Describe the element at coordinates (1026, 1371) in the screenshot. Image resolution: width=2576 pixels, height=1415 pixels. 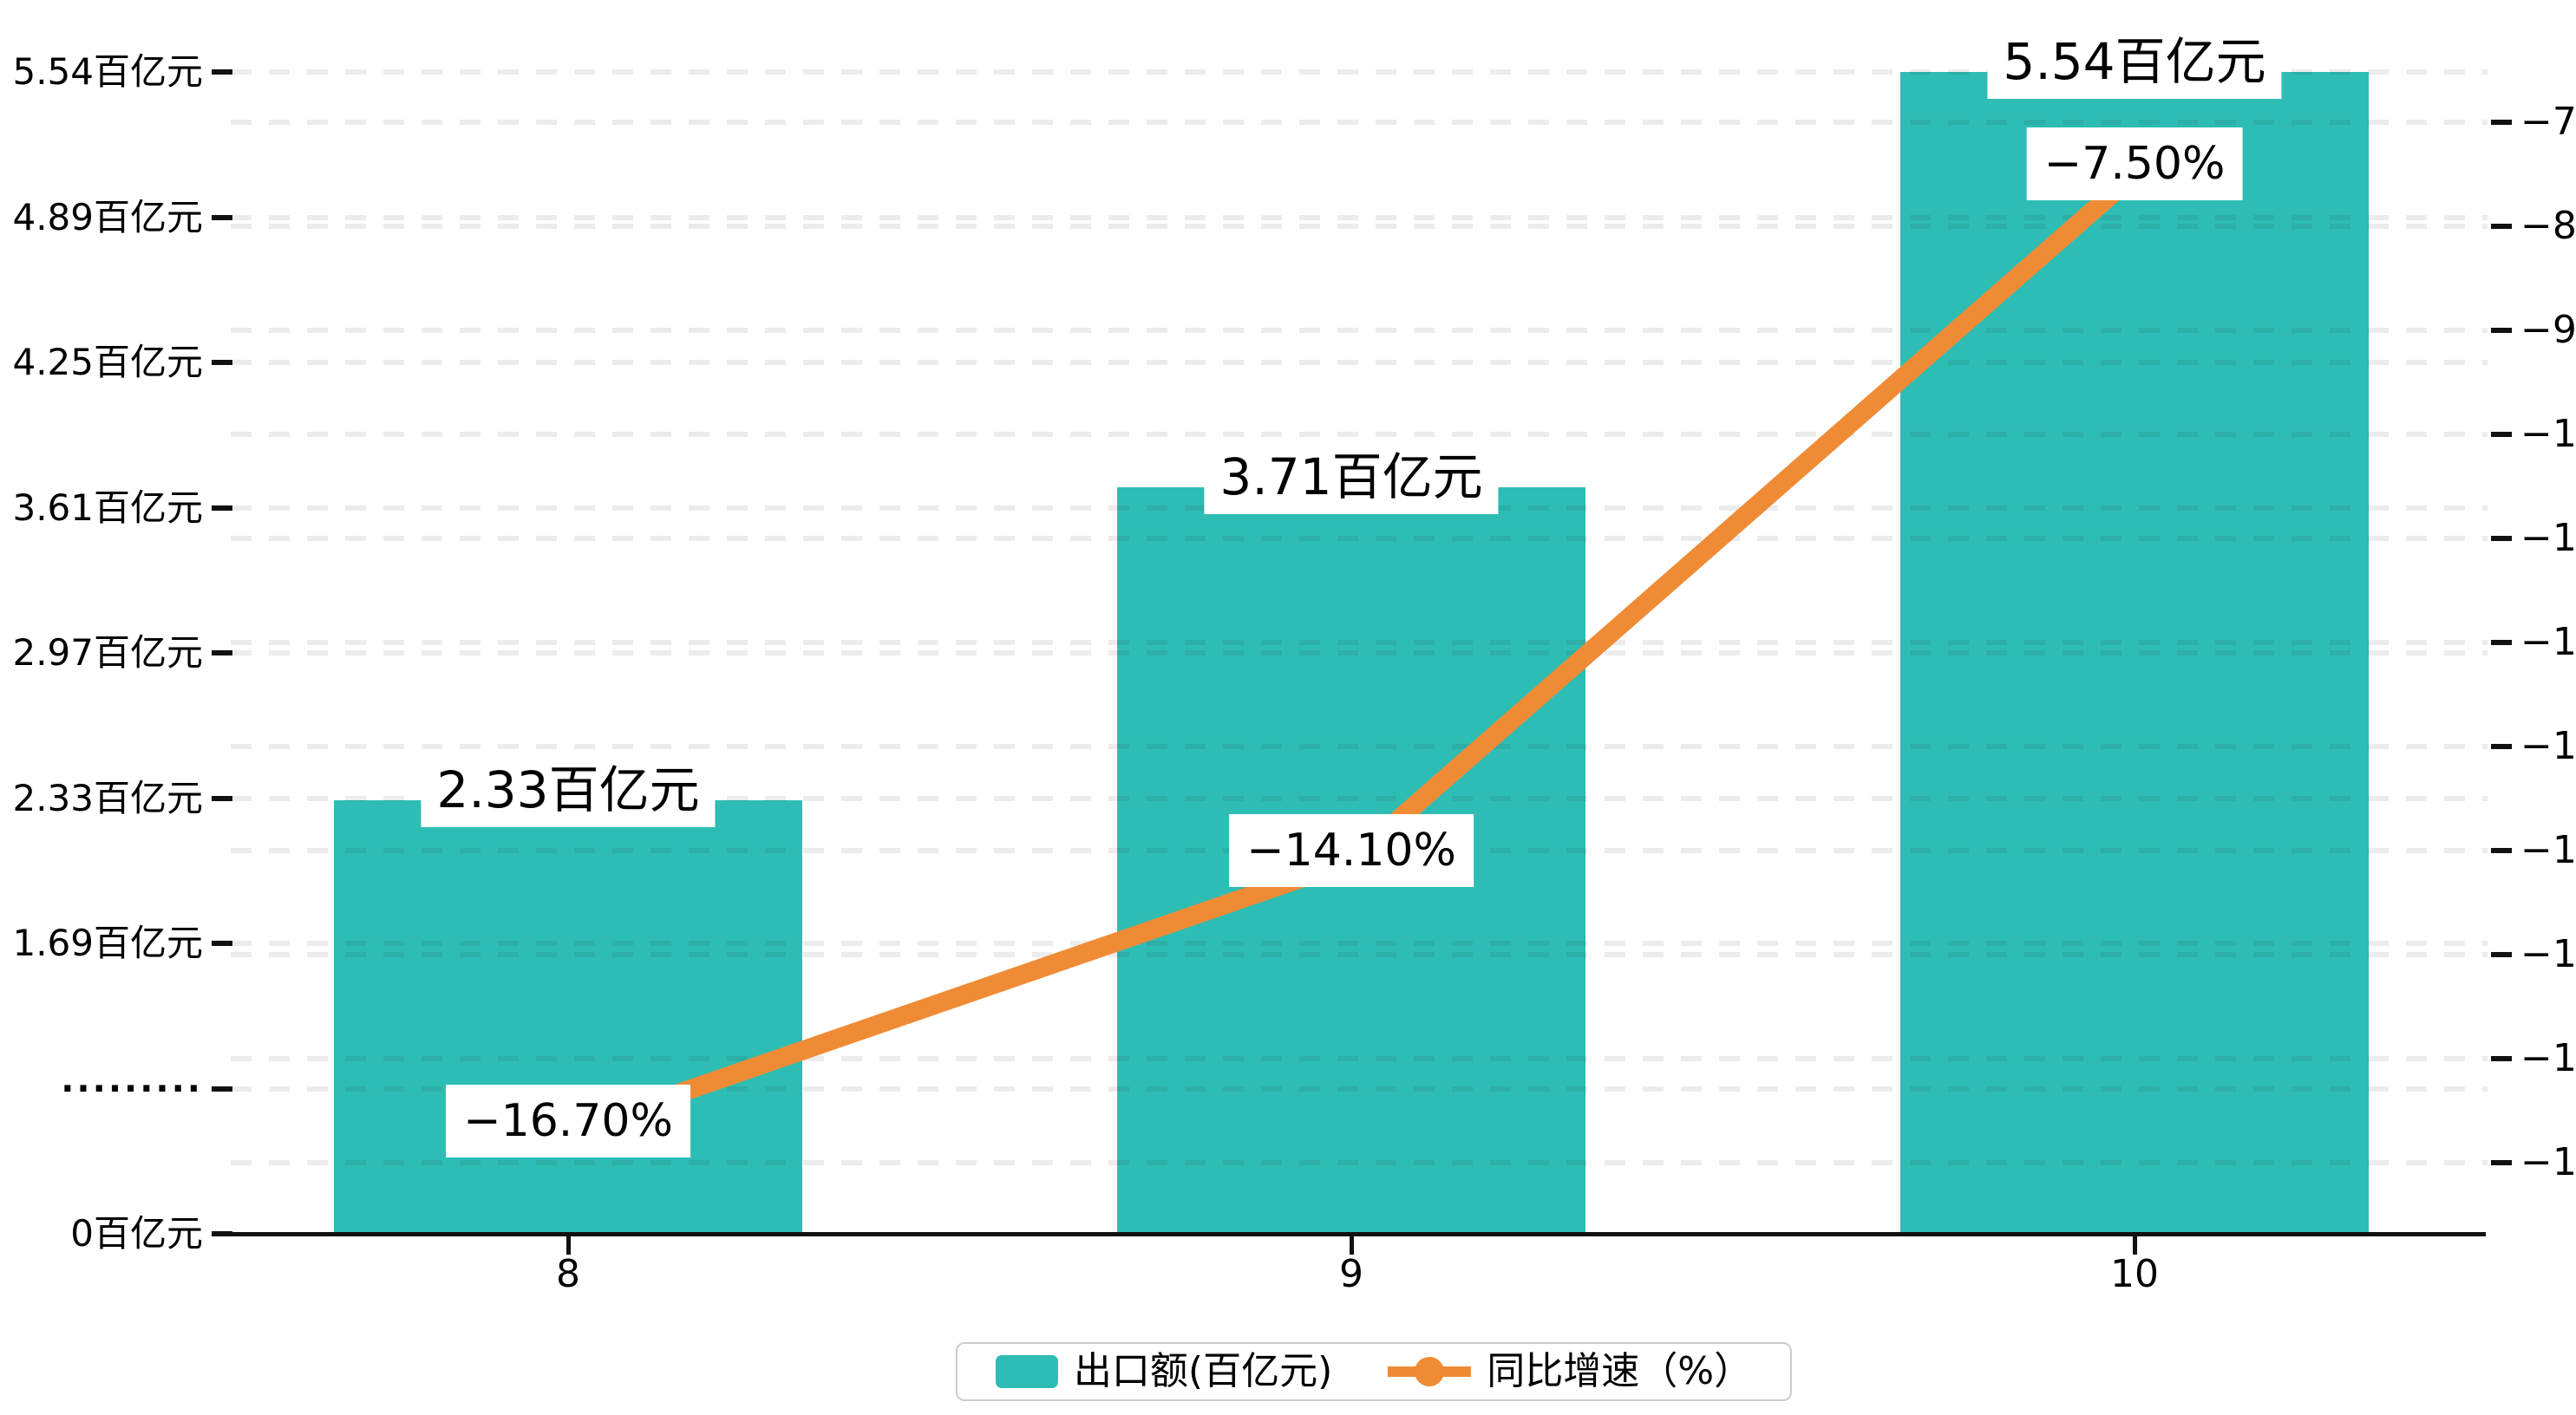
I see `bar-swatch-icon` at that location.